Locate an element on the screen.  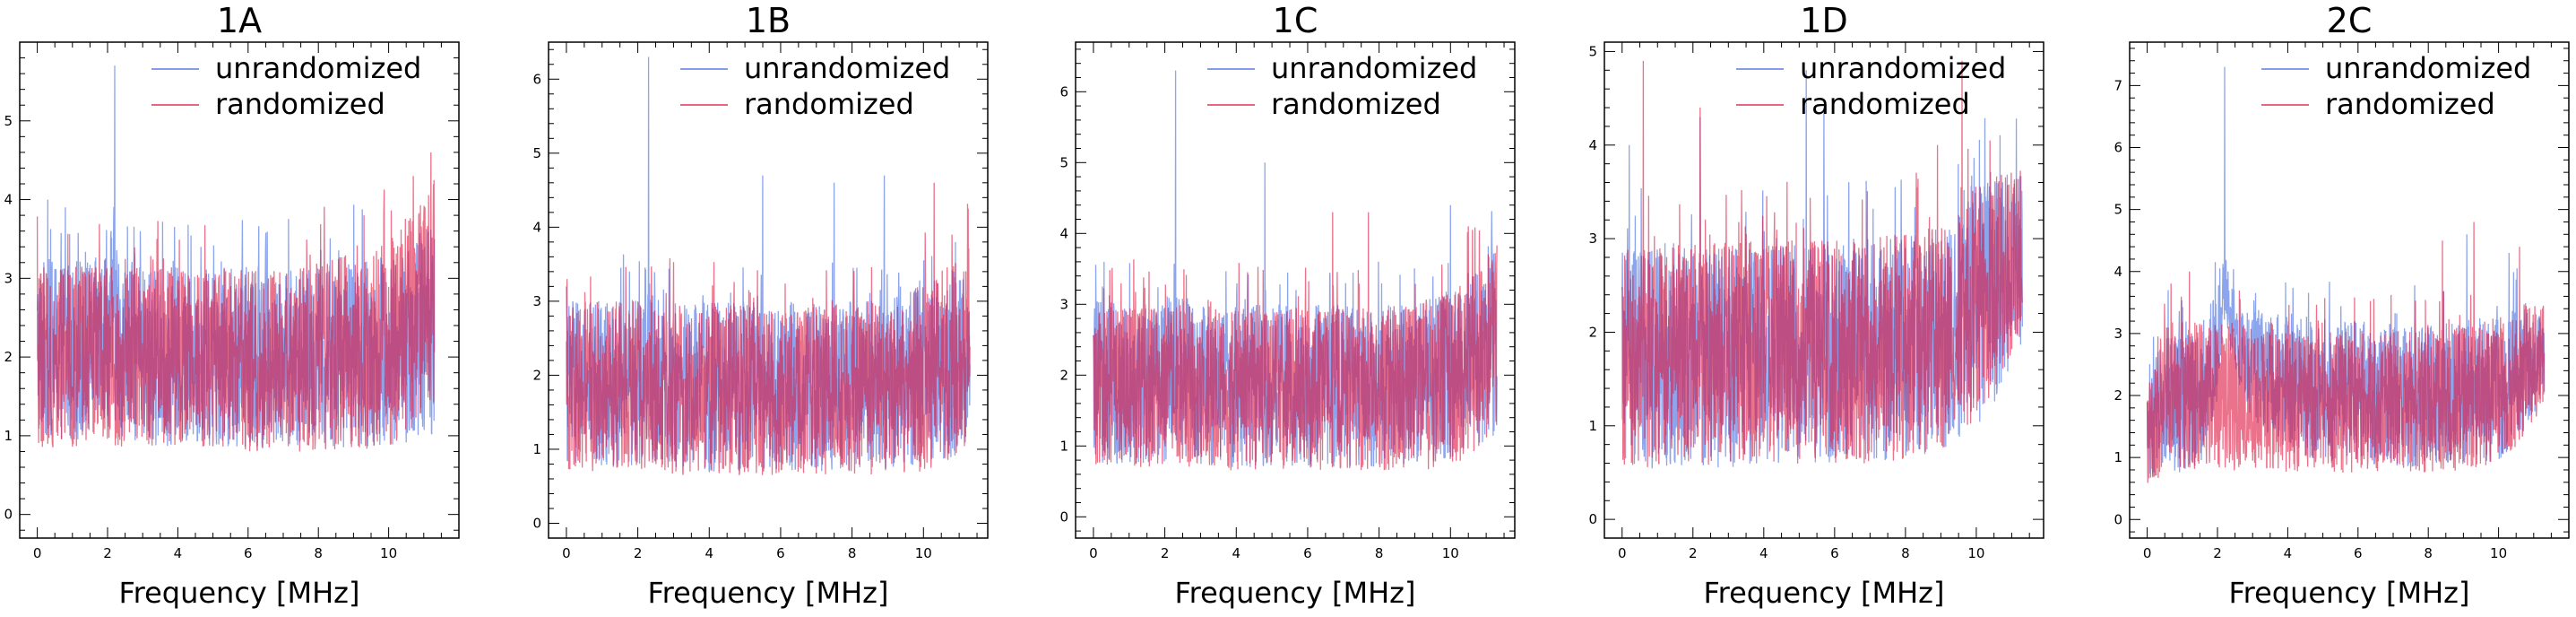
y-tick-label: 7 is located at coordinates (2118, 85).